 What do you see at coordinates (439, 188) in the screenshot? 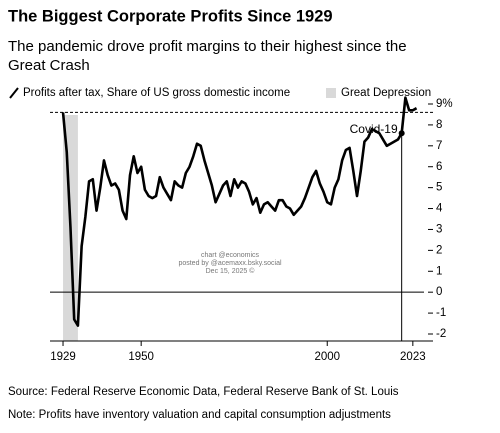
I see `y-tick-label: 5` at bounding box center [439, 188].